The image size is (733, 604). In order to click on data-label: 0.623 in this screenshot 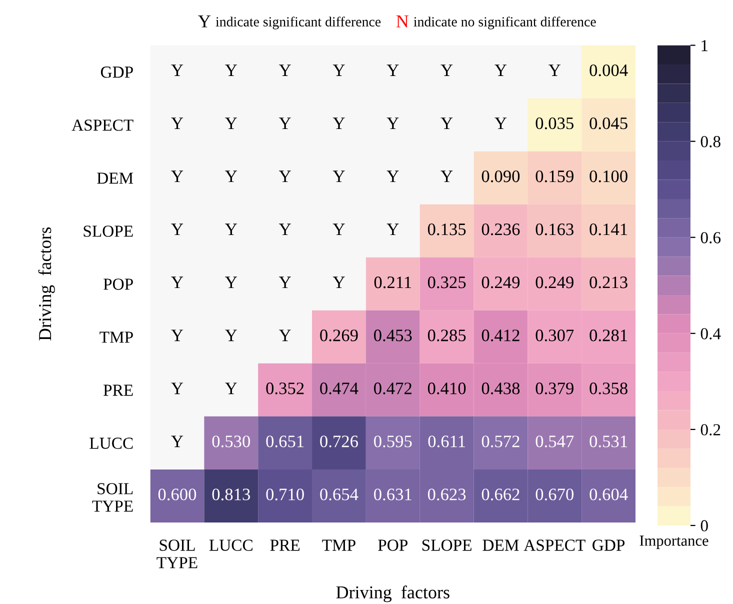, I will do `click(447, 494)`.